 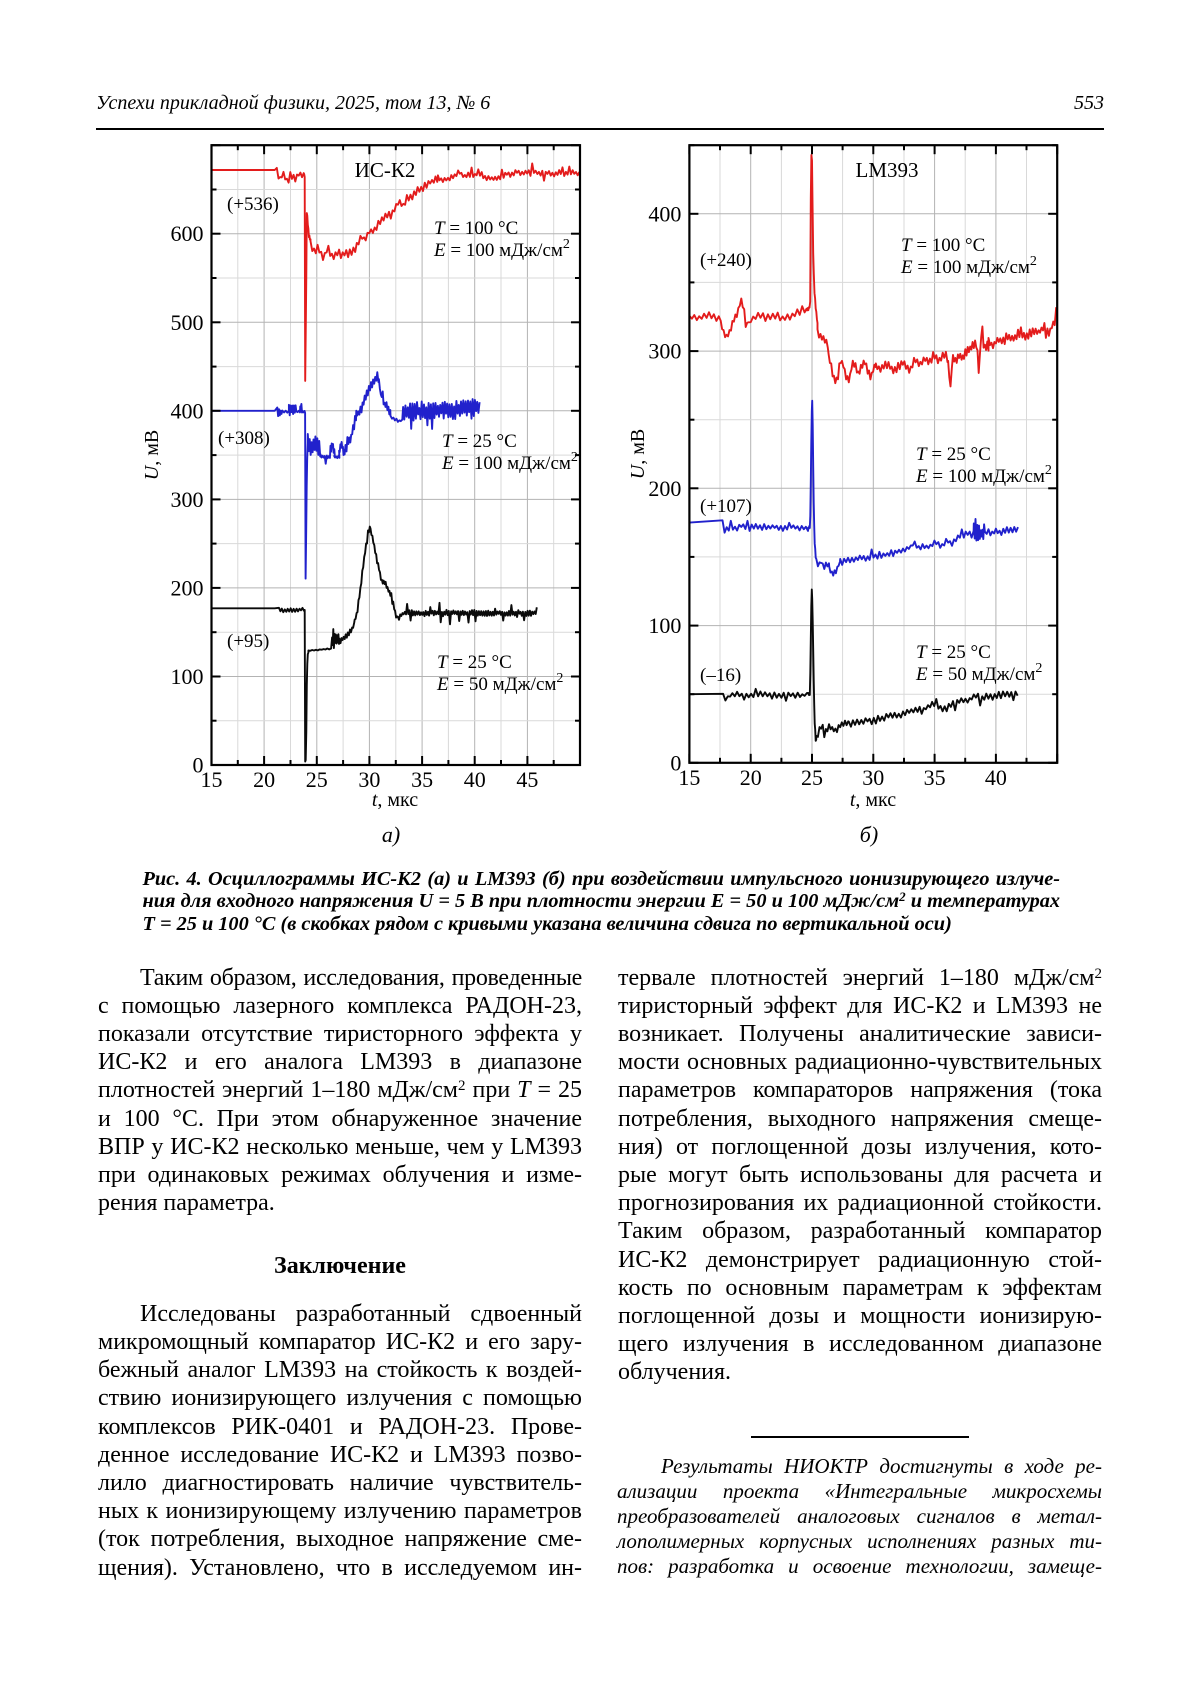 I want to click on svg-text: (–16), so click(x=720, y=675).